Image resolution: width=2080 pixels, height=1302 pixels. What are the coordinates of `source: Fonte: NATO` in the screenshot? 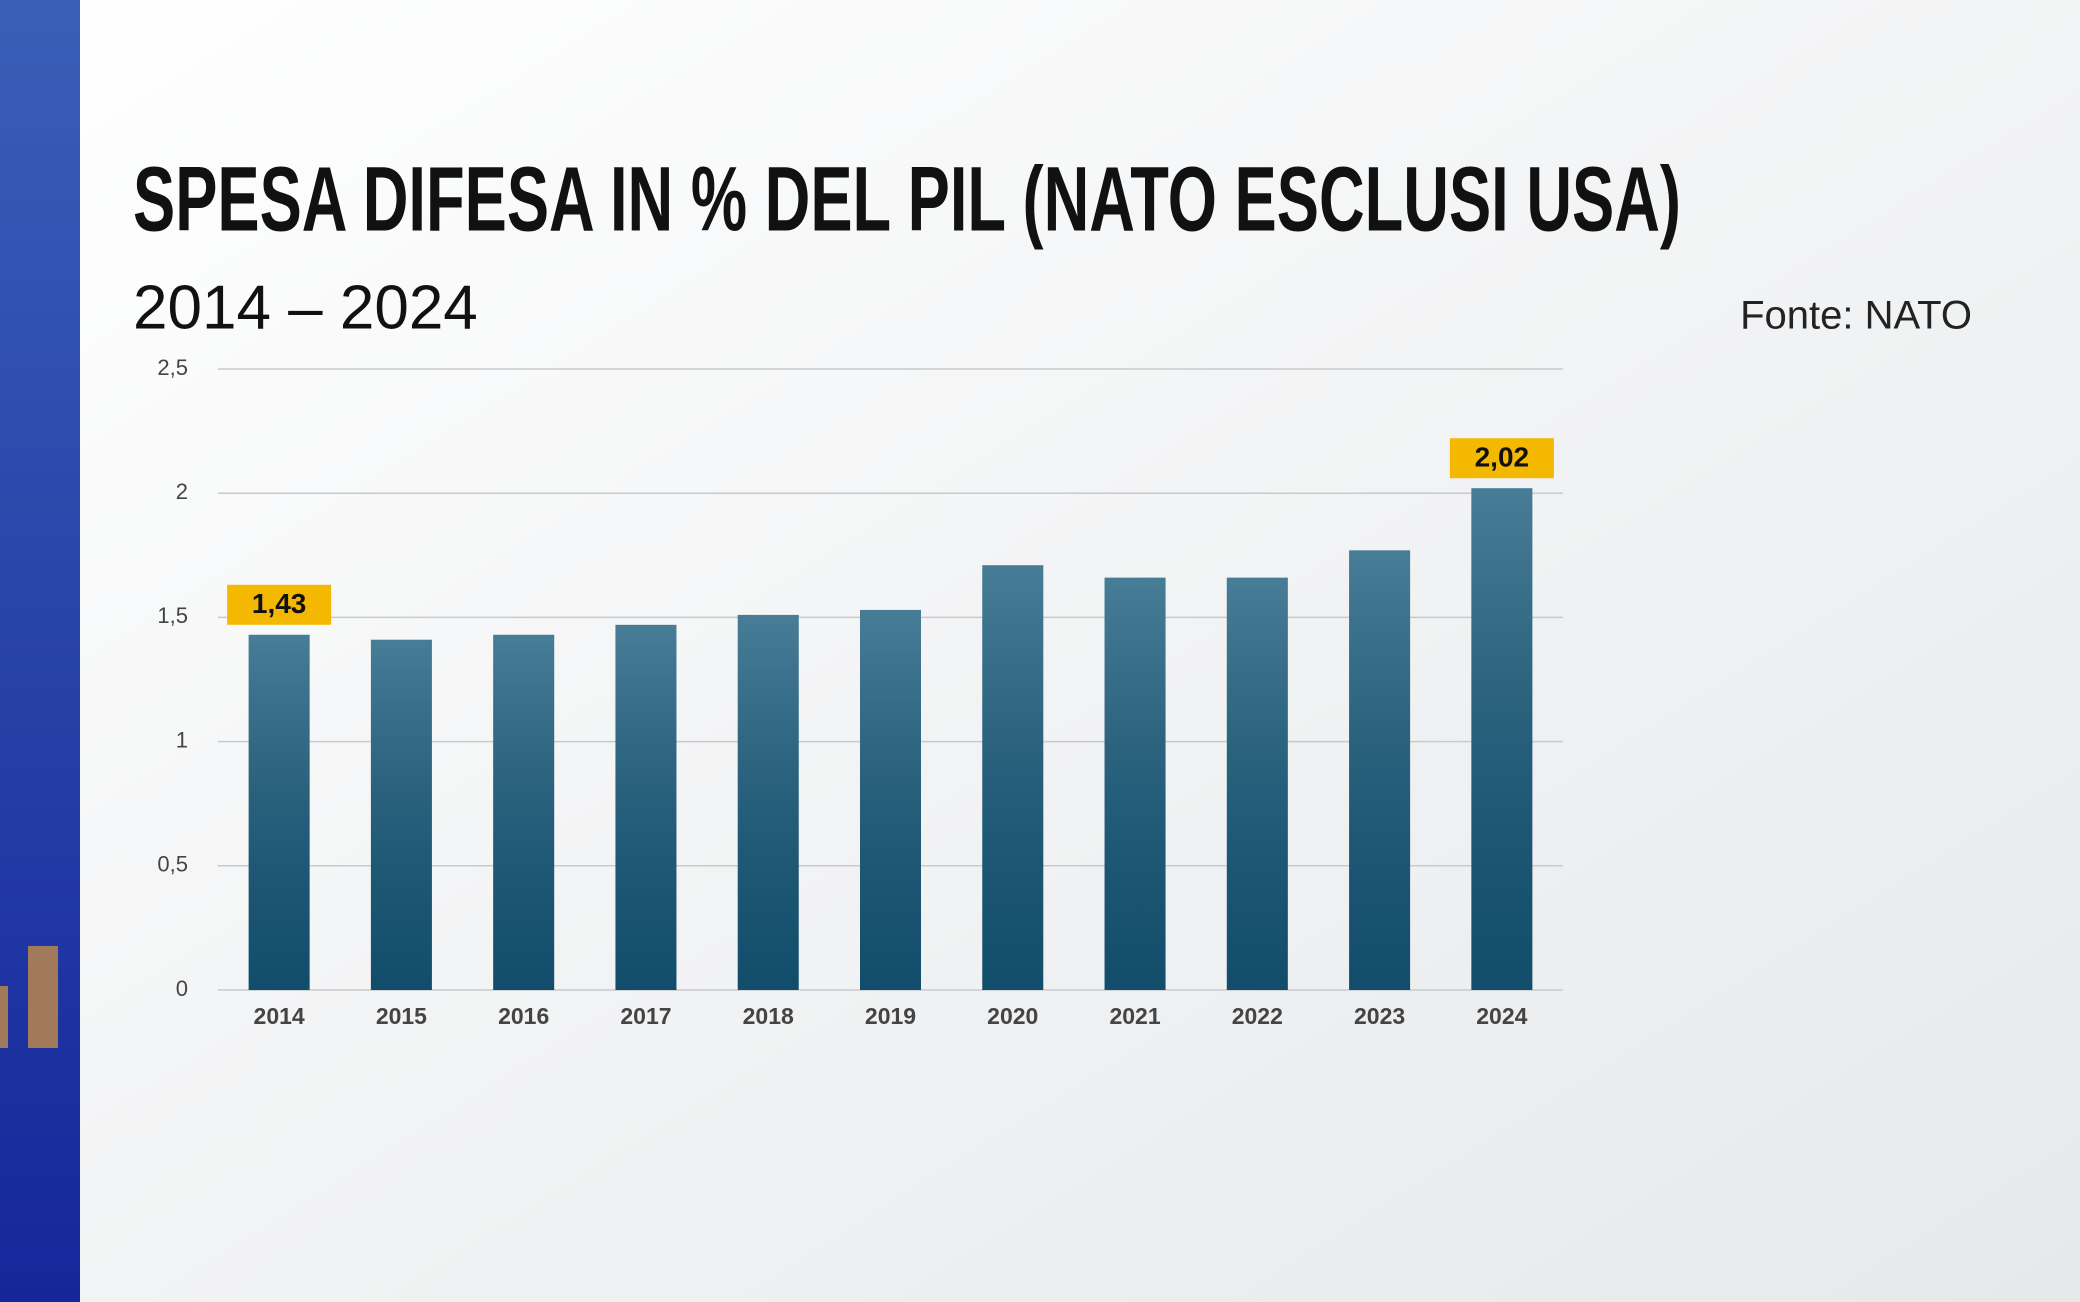 It's located at (1856, 316).